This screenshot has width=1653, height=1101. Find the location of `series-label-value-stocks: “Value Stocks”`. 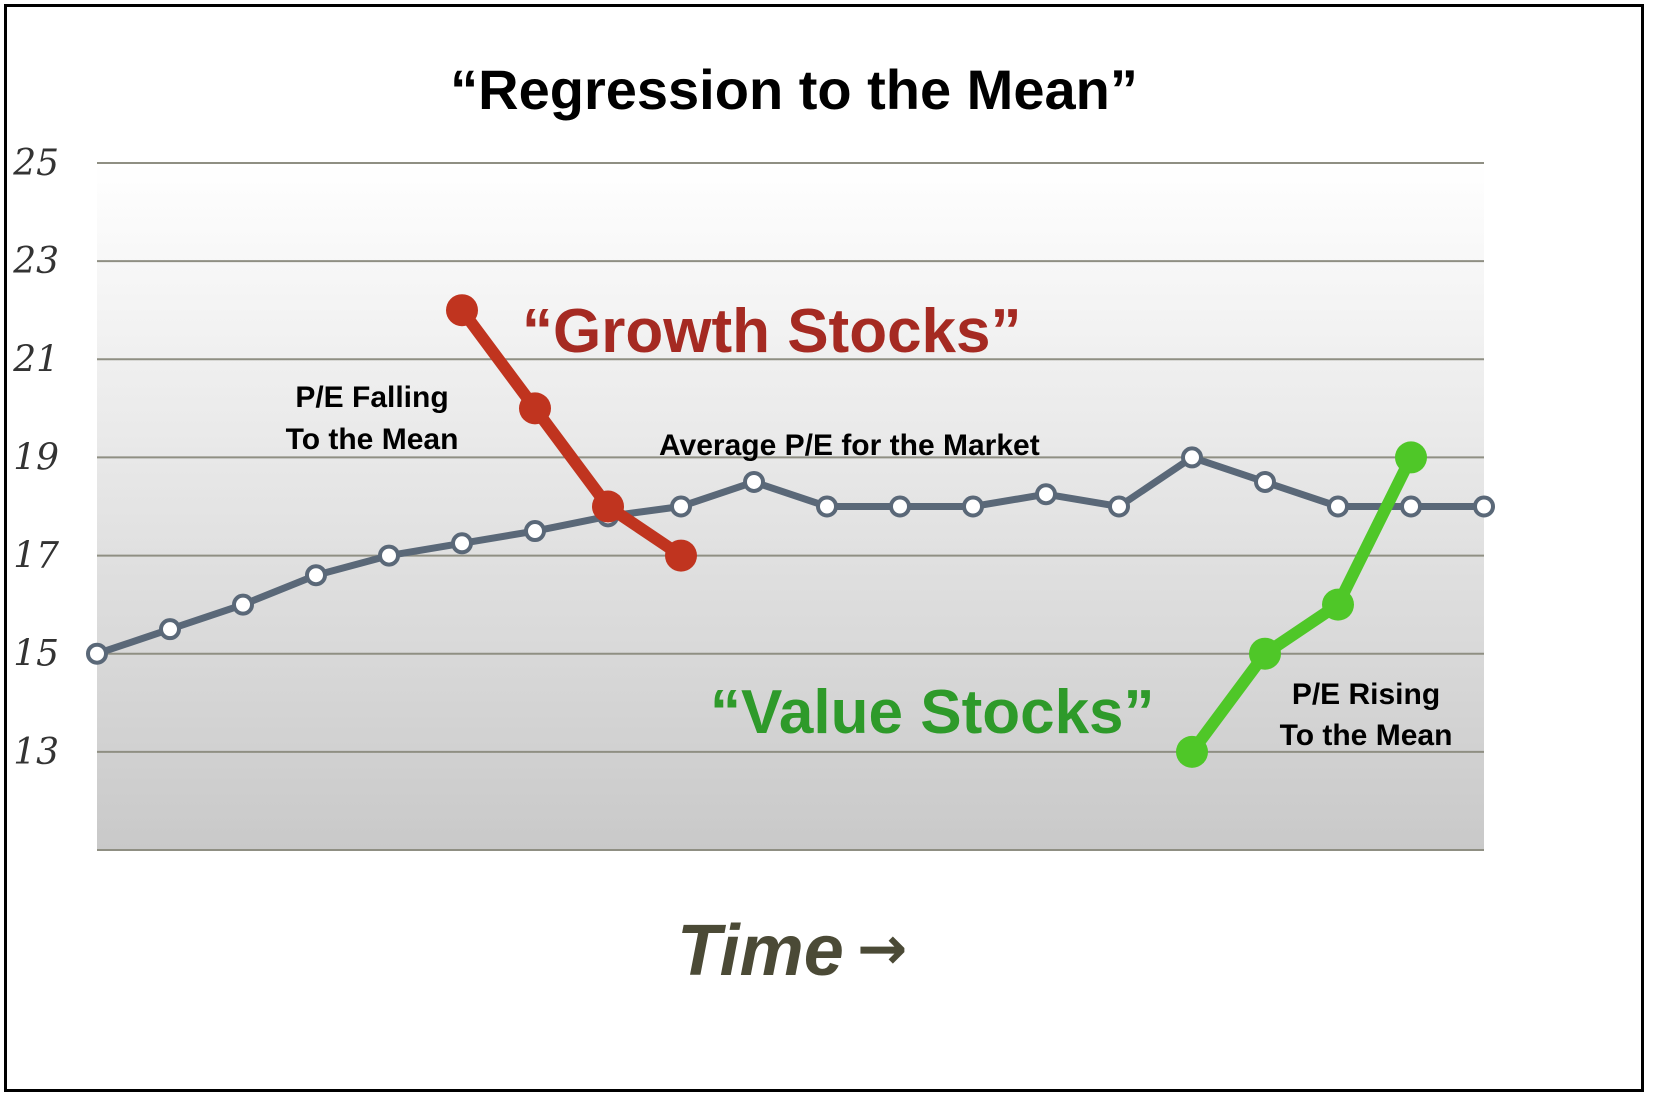

series-label-value-stocks: “Value Stocks” is located at coordinates (932, 712).